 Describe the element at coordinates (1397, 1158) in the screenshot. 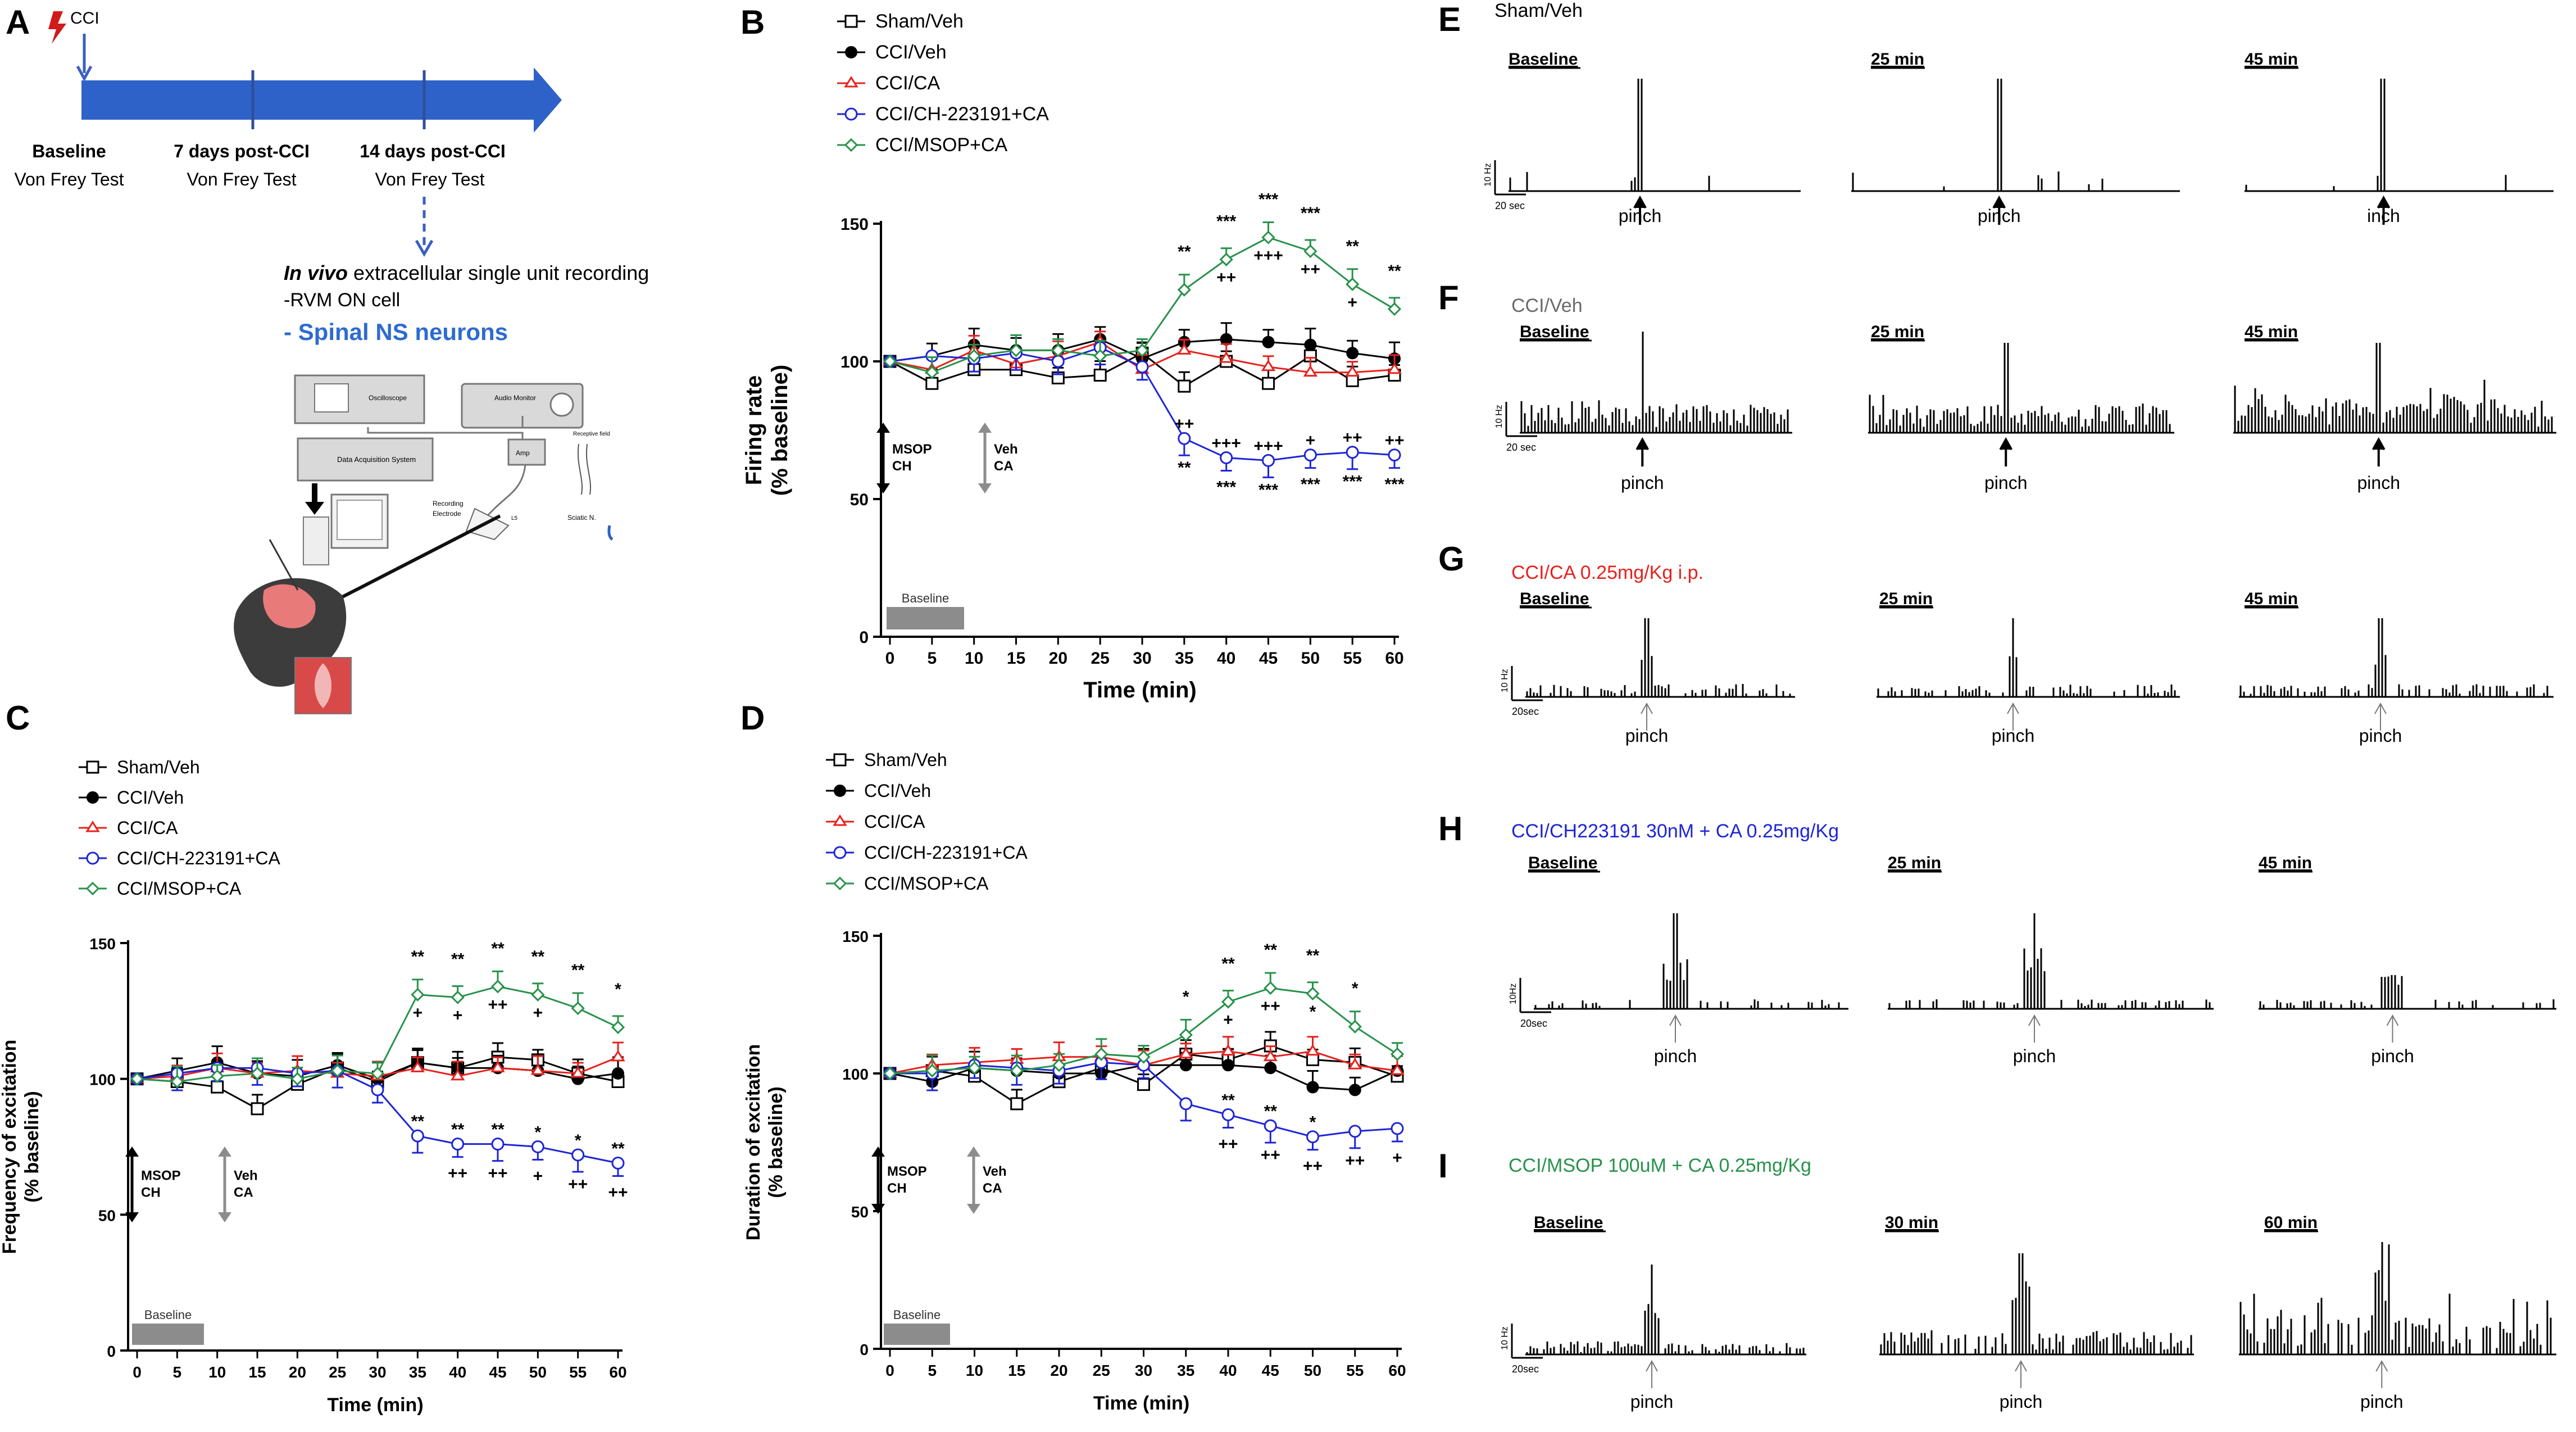

I see `sig-bottom-lower: +` at that location.